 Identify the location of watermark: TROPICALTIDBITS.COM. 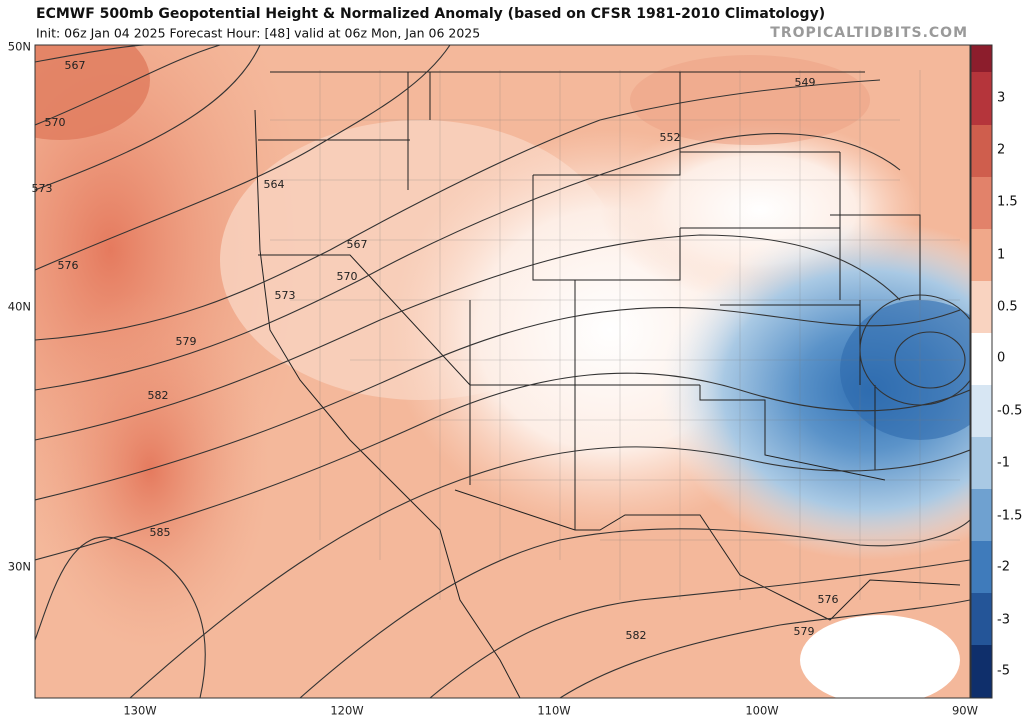
(869, 33).